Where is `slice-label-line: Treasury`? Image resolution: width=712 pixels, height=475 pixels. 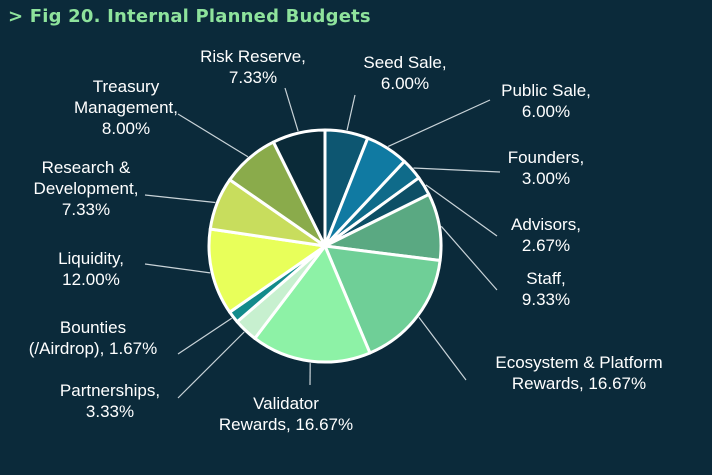 slice-label-line: Treasury is located at coordinates (126, 86).